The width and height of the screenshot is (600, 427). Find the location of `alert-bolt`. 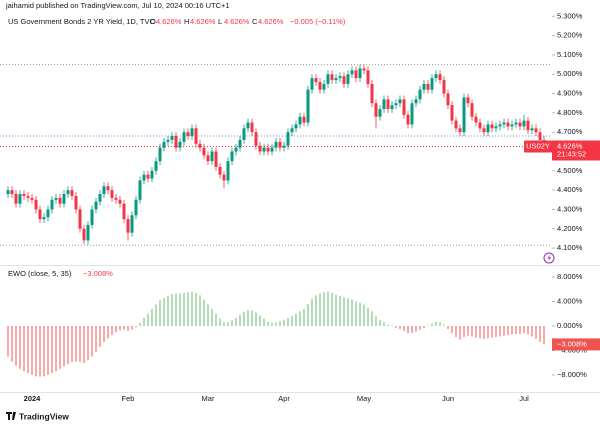

alert-bolt is located at coordinates (549, 258).